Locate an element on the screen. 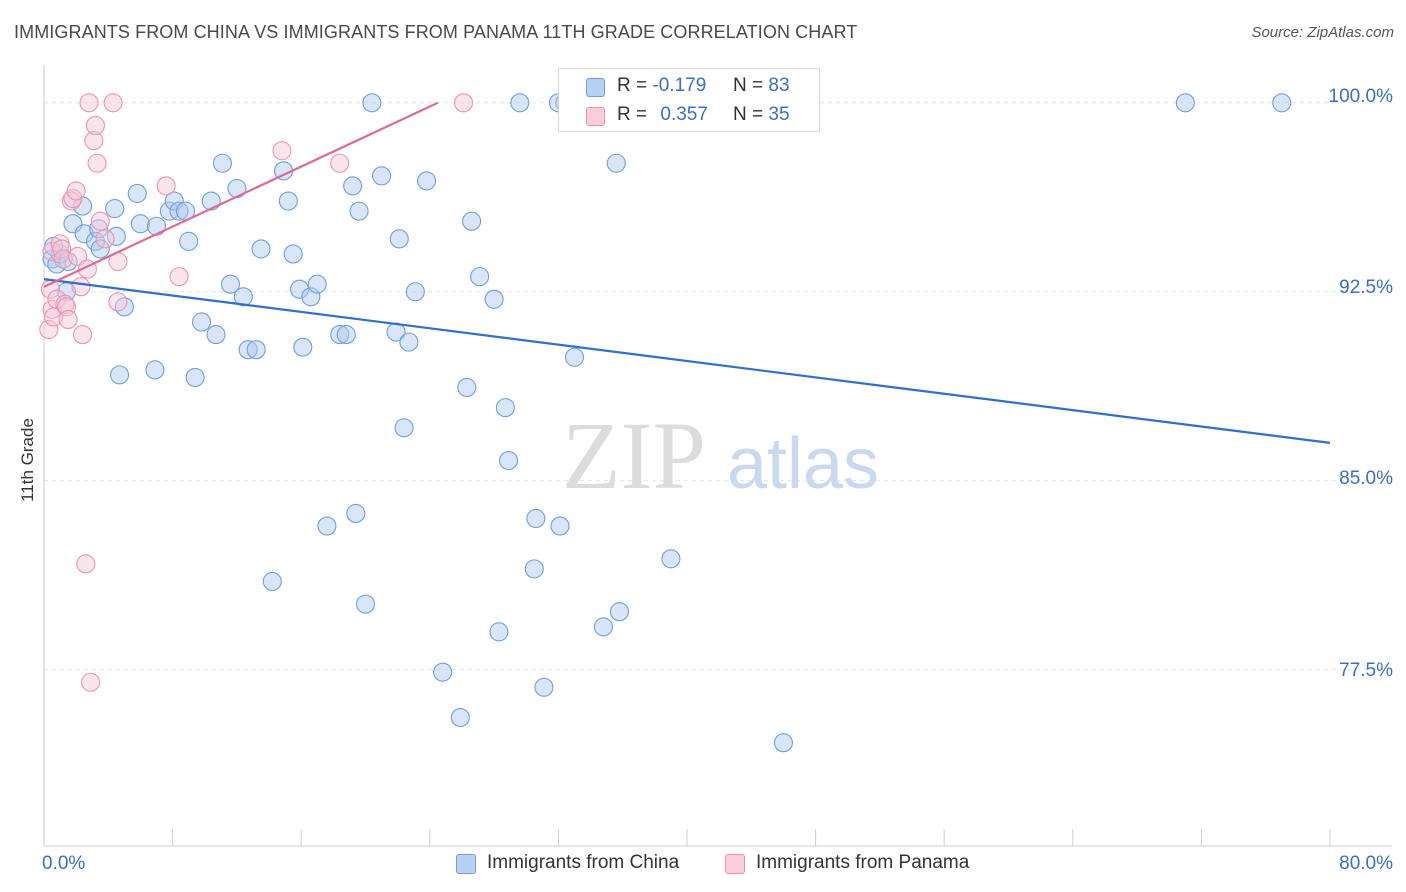 This screenshot has width=1406, height=892. watermark: ZIP atlas is located at coordinates (720, 455).